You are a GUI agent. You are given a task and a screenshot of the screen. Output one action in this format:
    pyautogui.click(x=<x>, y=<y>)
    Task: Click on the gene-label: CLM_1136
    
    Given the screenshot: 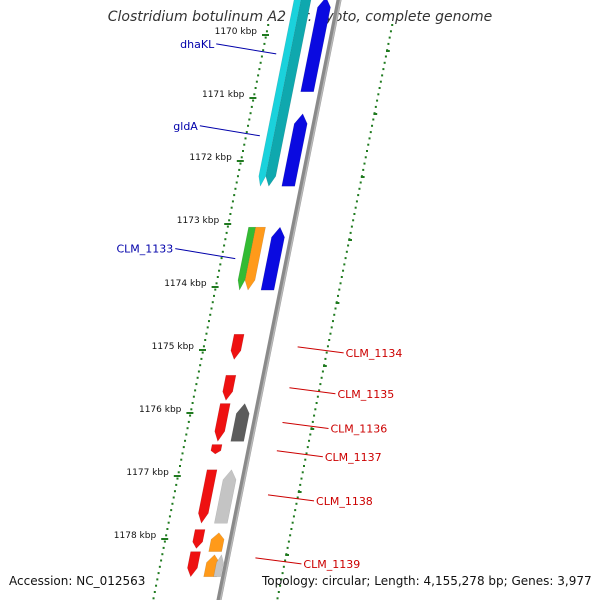 What is the action you would take?
    pyautogui.click(x=359, y=428)
    